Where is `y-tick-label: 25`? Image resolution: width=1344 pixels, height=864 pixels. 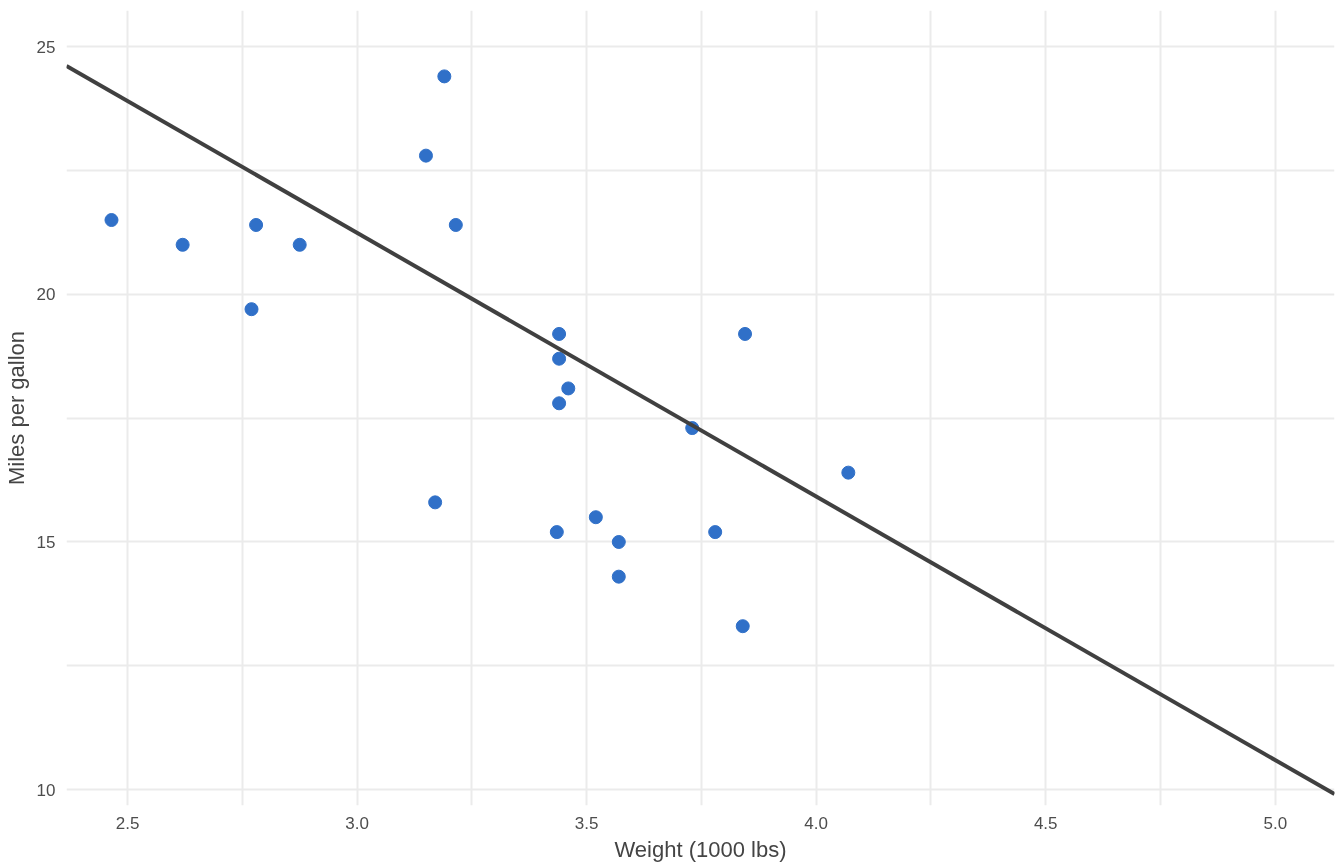
y-tick-label: 25 is located at coordinates (46, 47).